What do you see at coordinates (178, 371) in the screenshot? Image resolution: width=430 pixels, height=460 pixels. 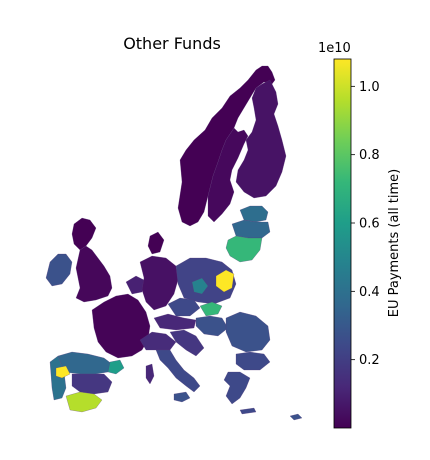 I see `region-italy-south` at bounding box center [178, 371].